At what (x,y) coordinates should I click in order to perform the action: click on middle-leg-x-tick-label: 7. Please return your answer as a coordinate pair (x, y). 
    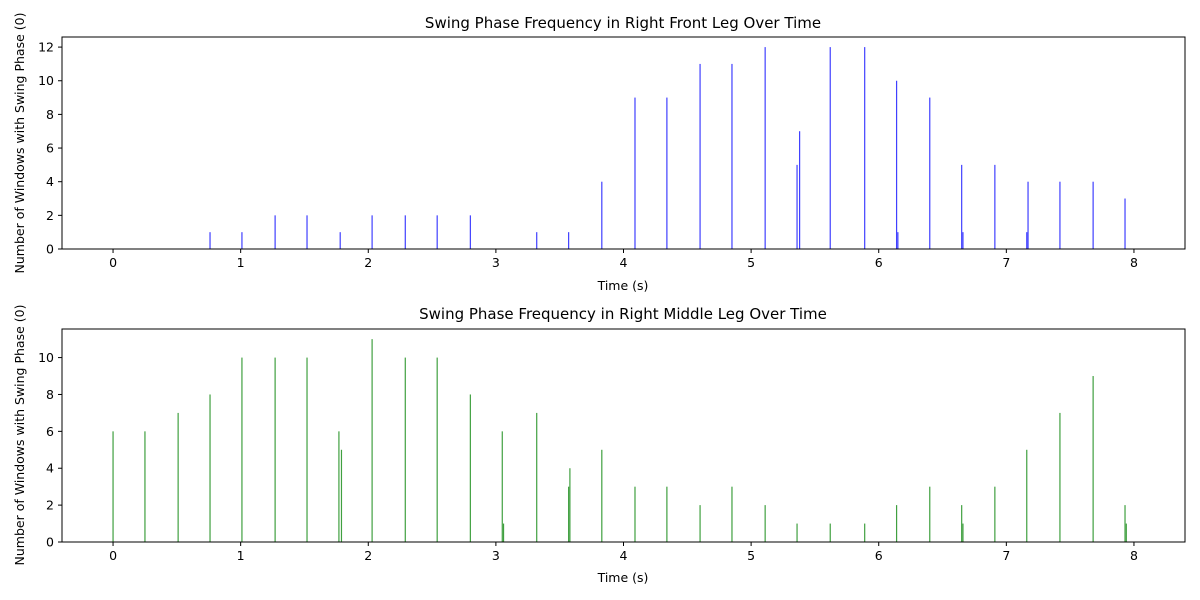
    Looking at the image, I should click on (1006, 555).